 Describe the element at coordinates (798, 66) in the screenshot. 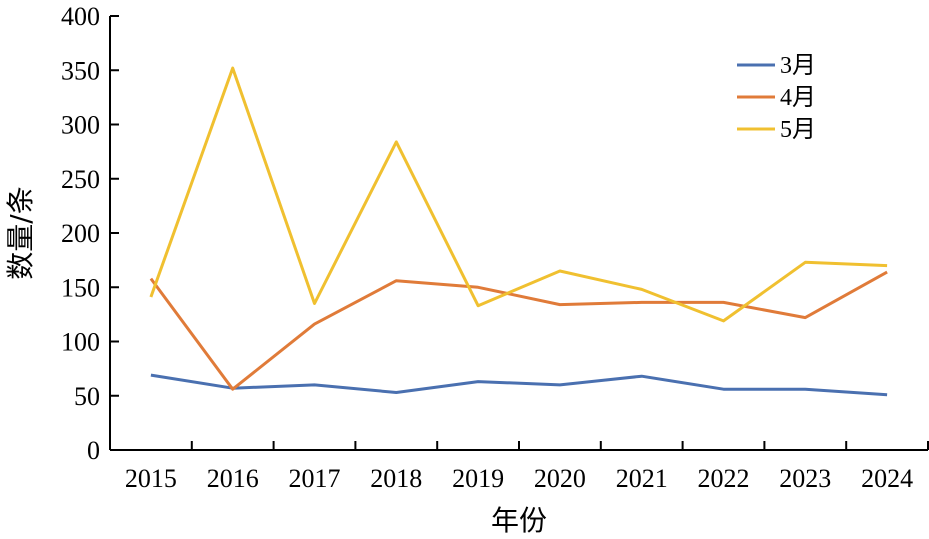

I see `legend-label: 3月` at that location.